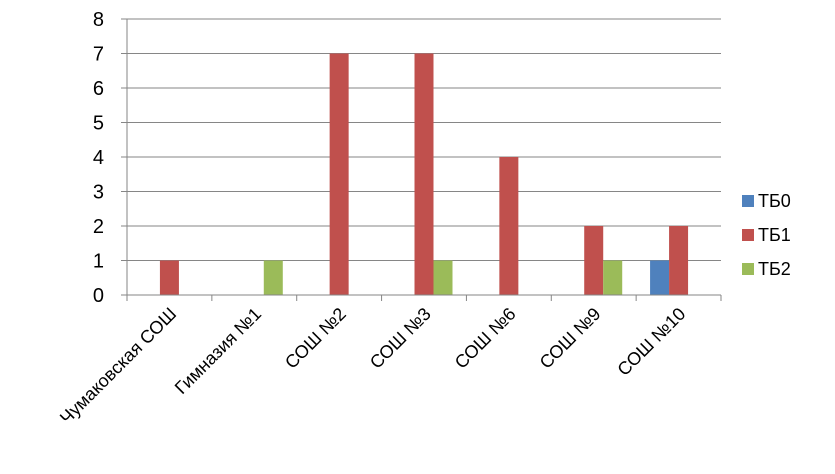  Describe the element at coordinates (98, 55) in the screenshot. I see `y-tick-label: 7` at that location.